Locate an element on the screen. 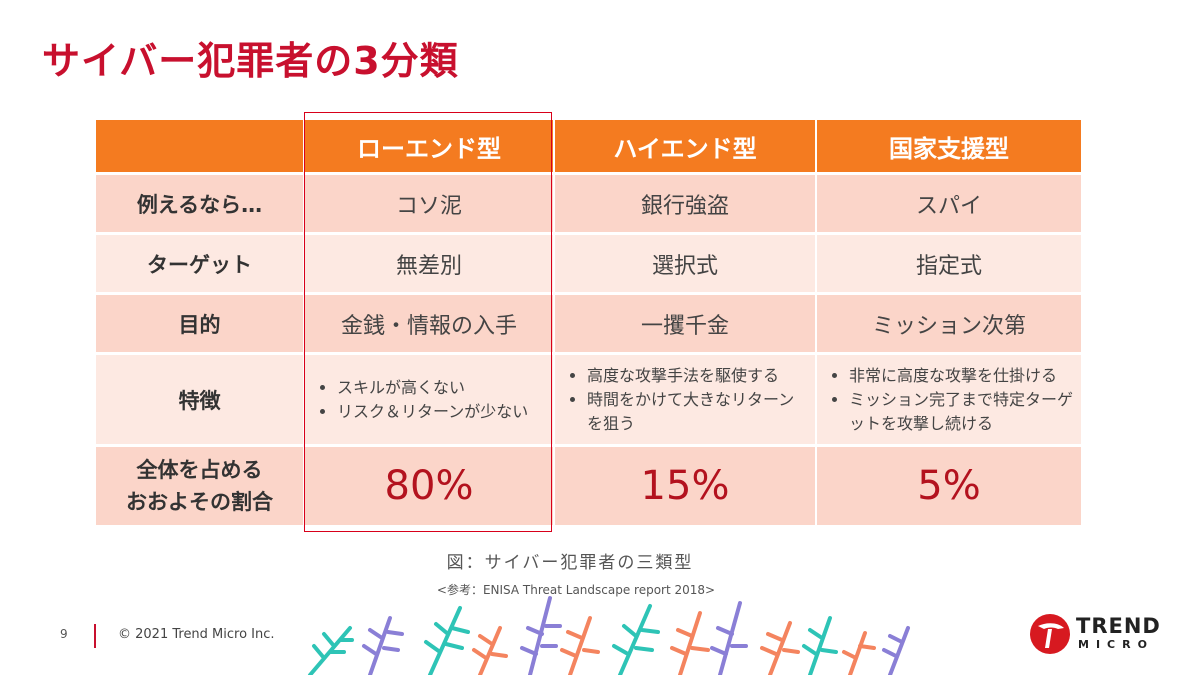 This screenshot has width=1200, height=675. table-cell: 無差別 is located at coordinates (428, 263).